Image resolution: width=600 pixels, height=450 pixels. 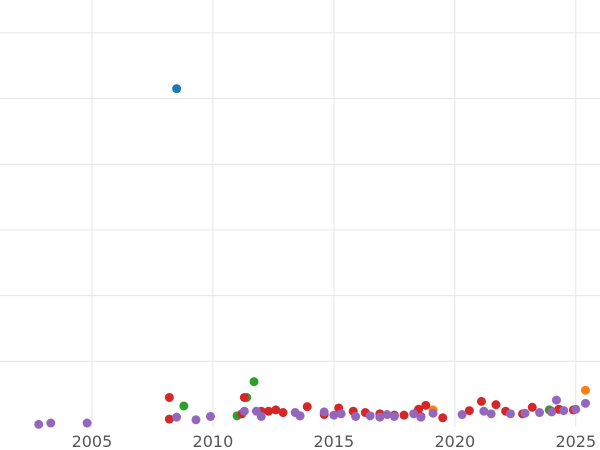 I want to click on x-tick-label: 2015, so click(x=334, y=441).